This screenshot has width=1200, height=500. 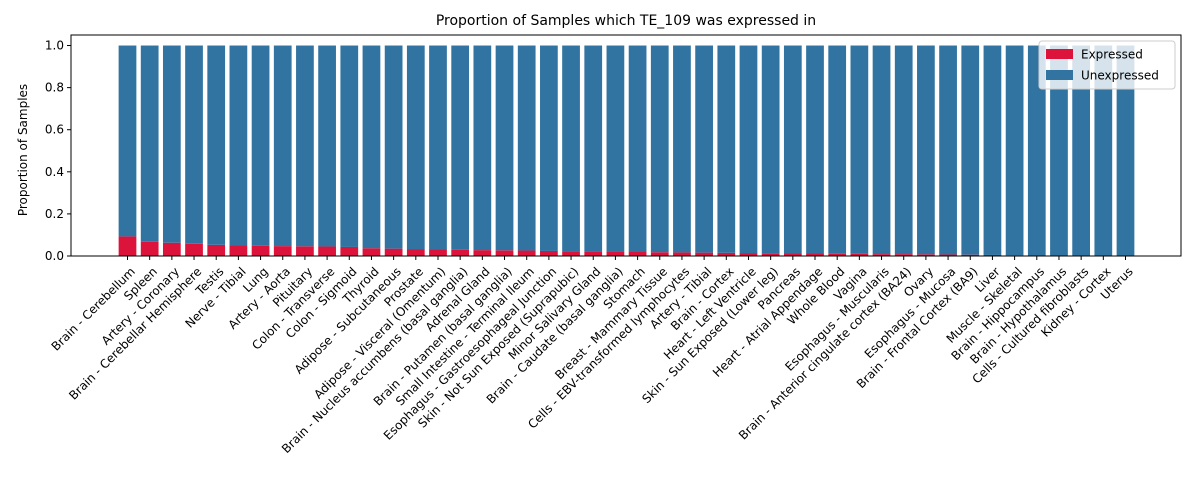 I want to click on legend-label-expressed: Expressed, so click(x=1112, y=55).